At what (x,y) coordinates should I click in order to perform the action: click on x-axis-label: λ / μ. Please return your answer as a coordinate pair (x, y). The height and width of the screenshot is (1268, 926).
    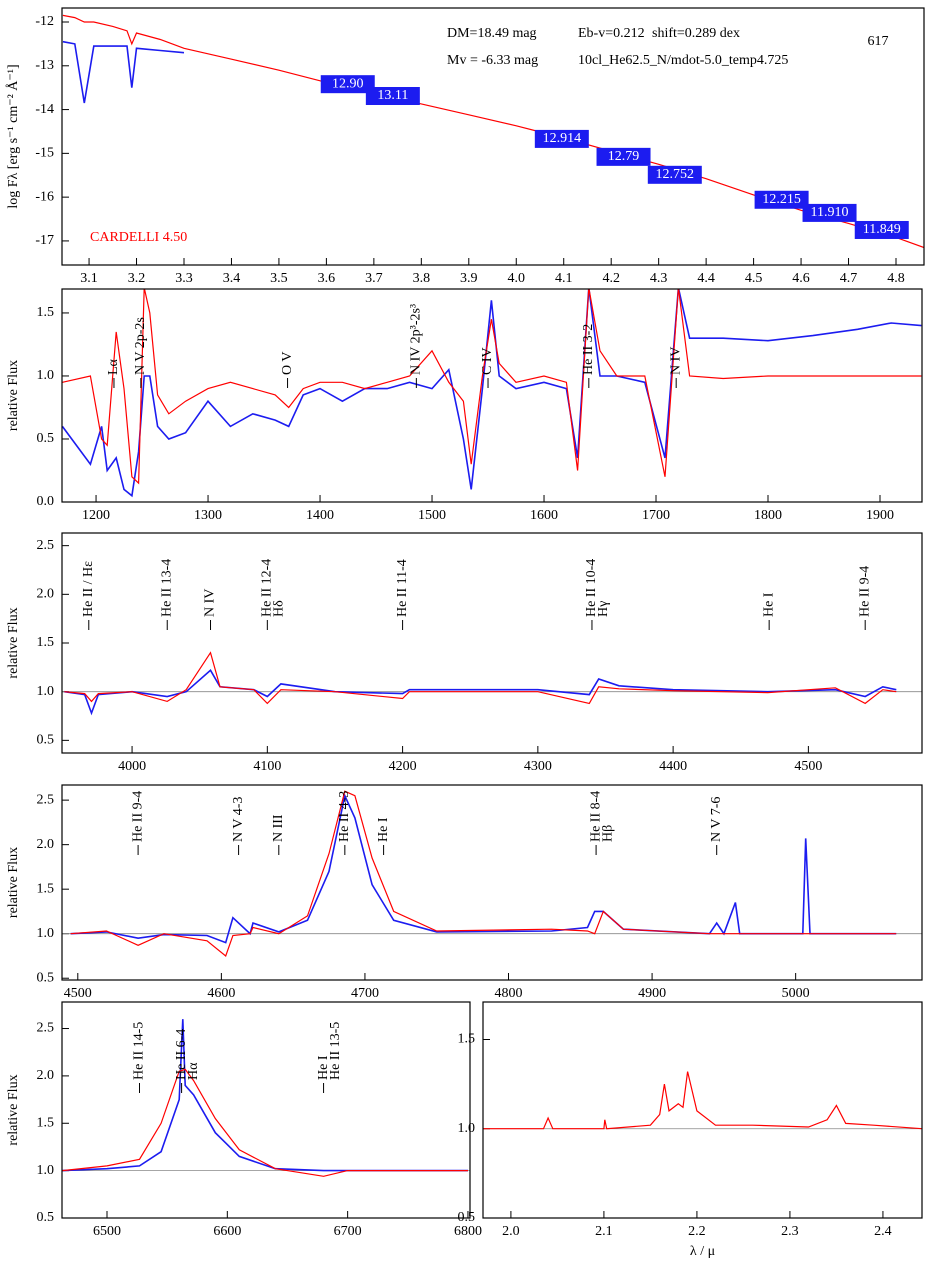
    Looking at the image, I should click on (702, 1251).